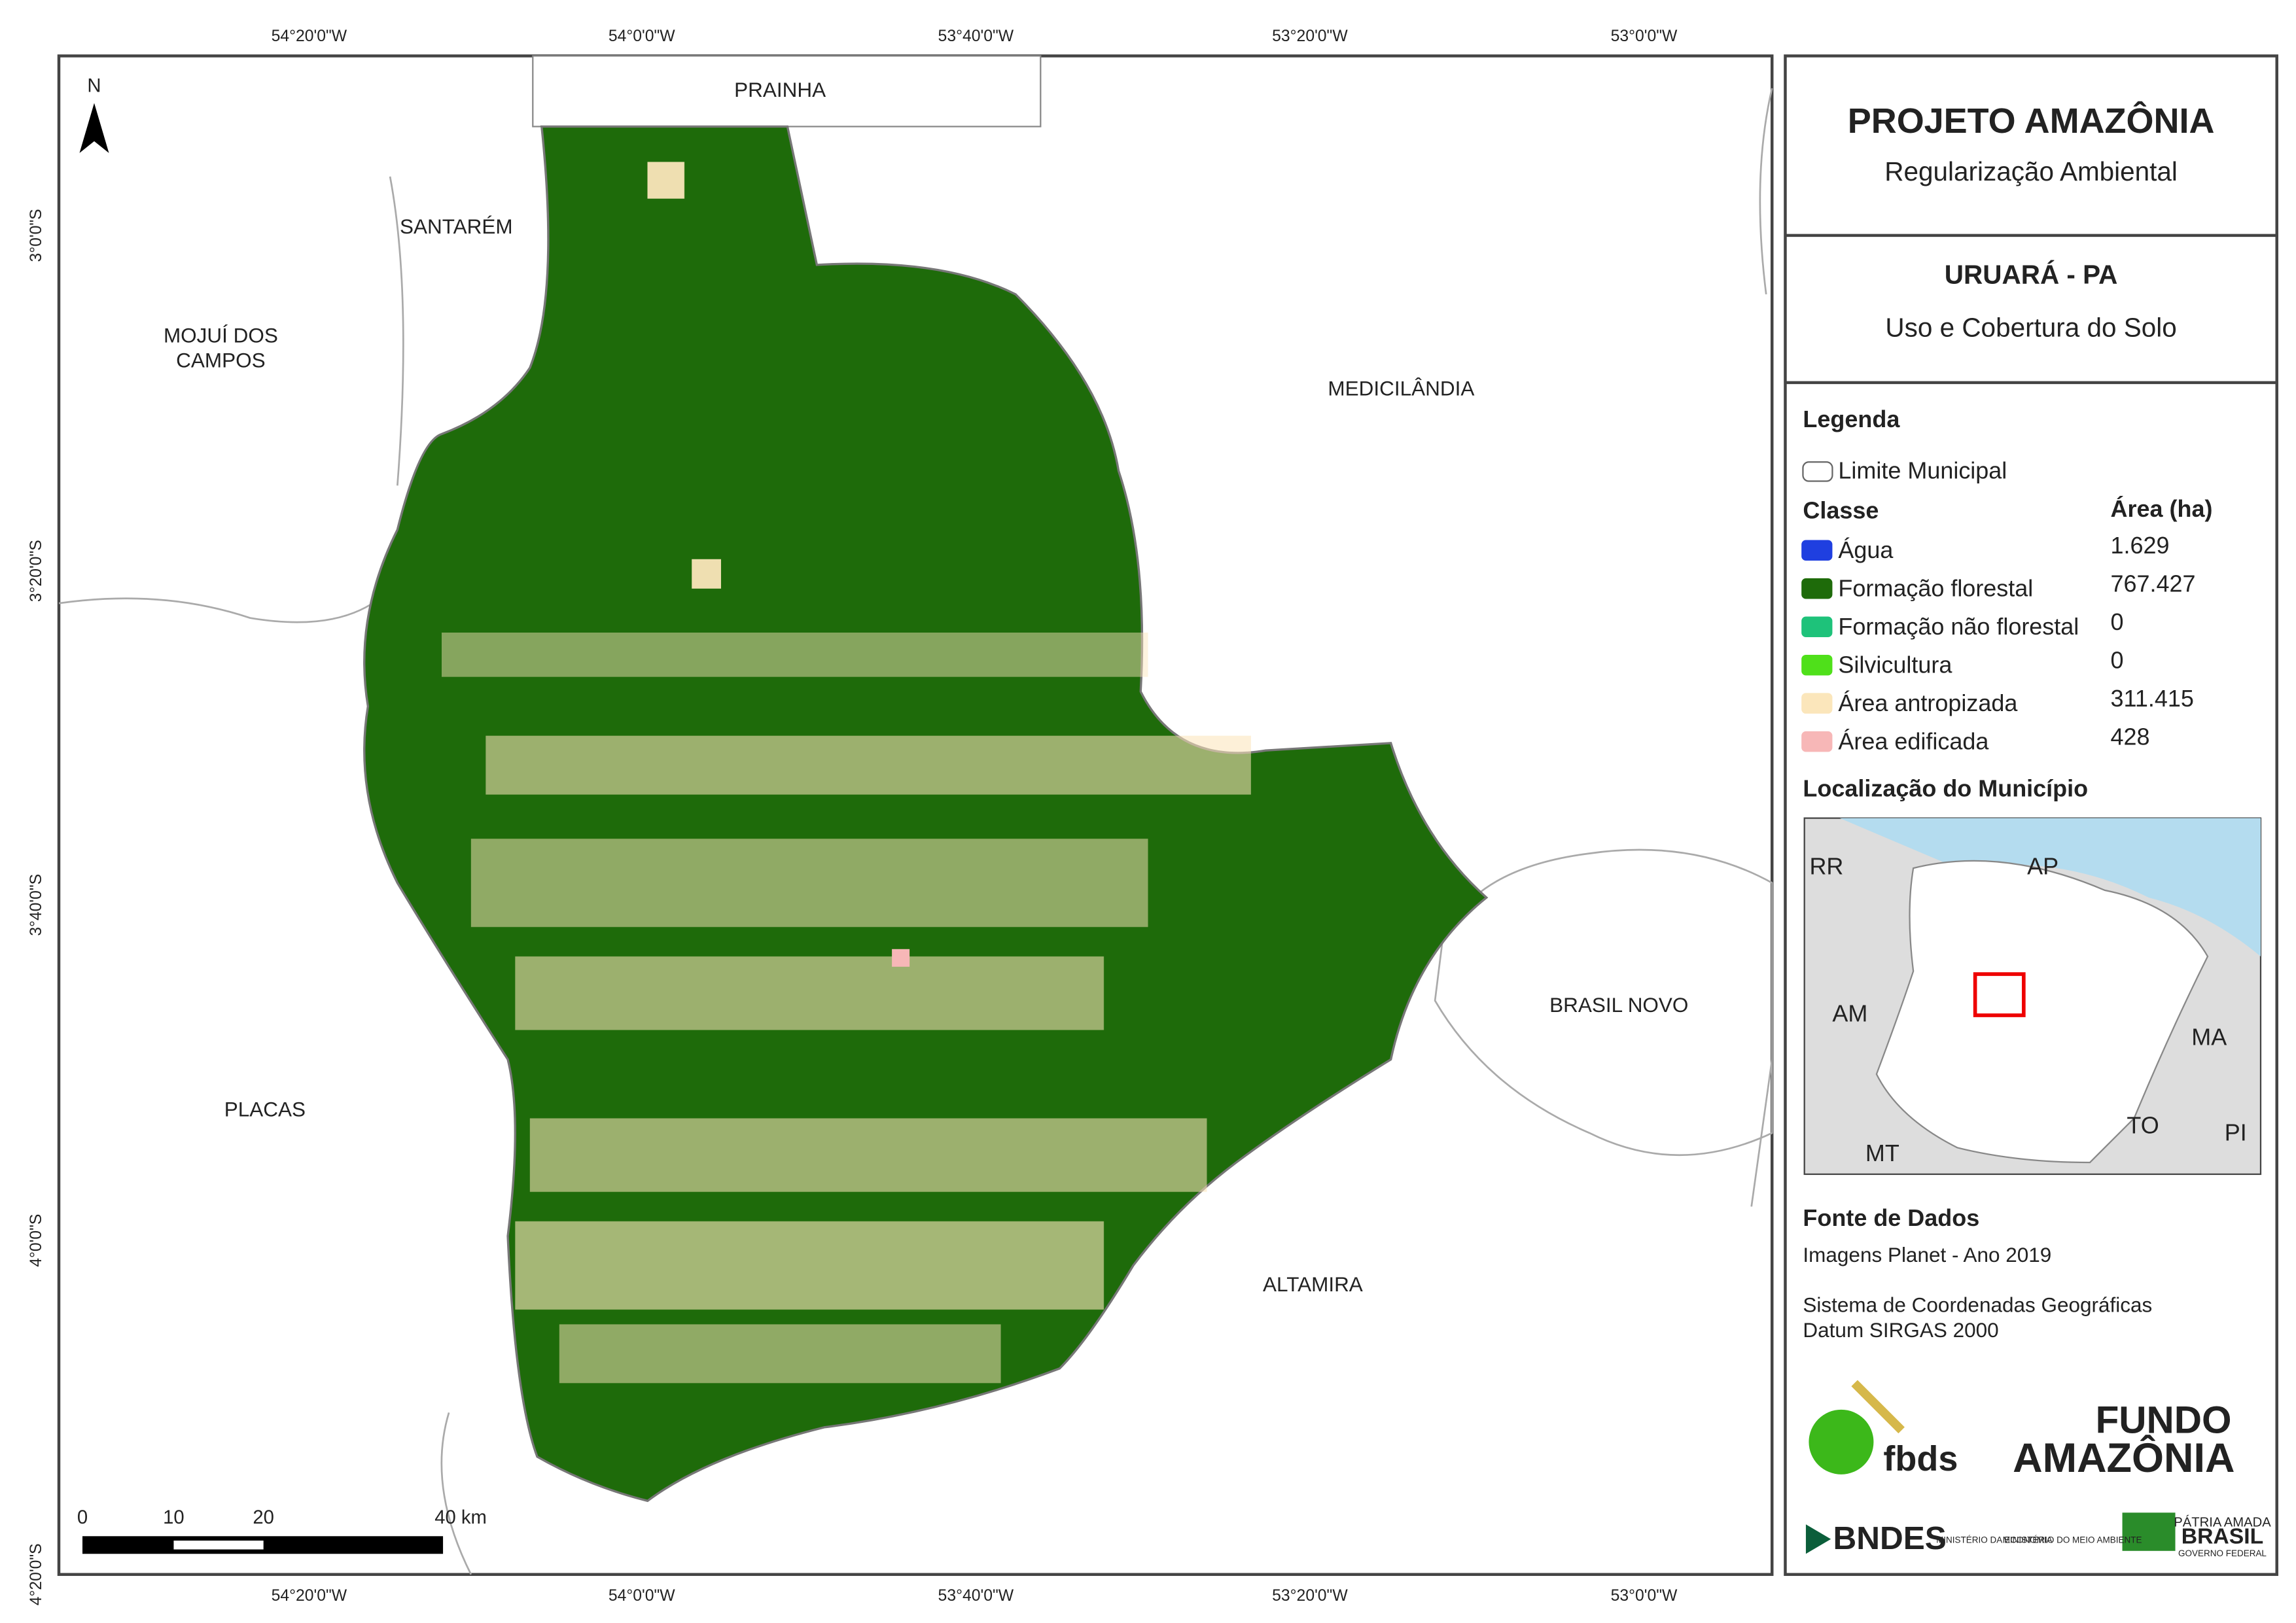  I want to click on neighbor-label: PRAINHA, so click(780, 89).